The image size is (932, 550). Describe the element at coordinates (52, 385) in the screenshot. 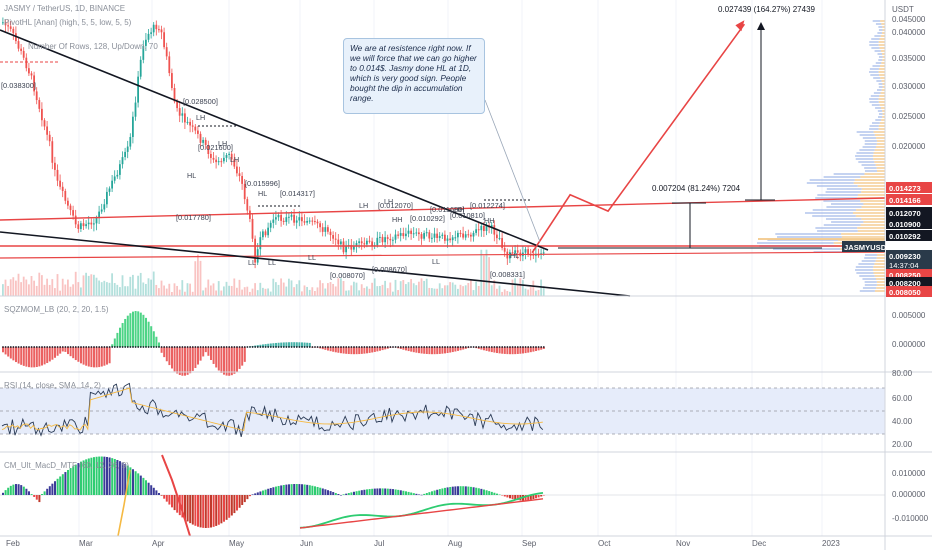

I see `rsi-pane-label: RSI (14, close, SMA, 14, 2)` at that location.